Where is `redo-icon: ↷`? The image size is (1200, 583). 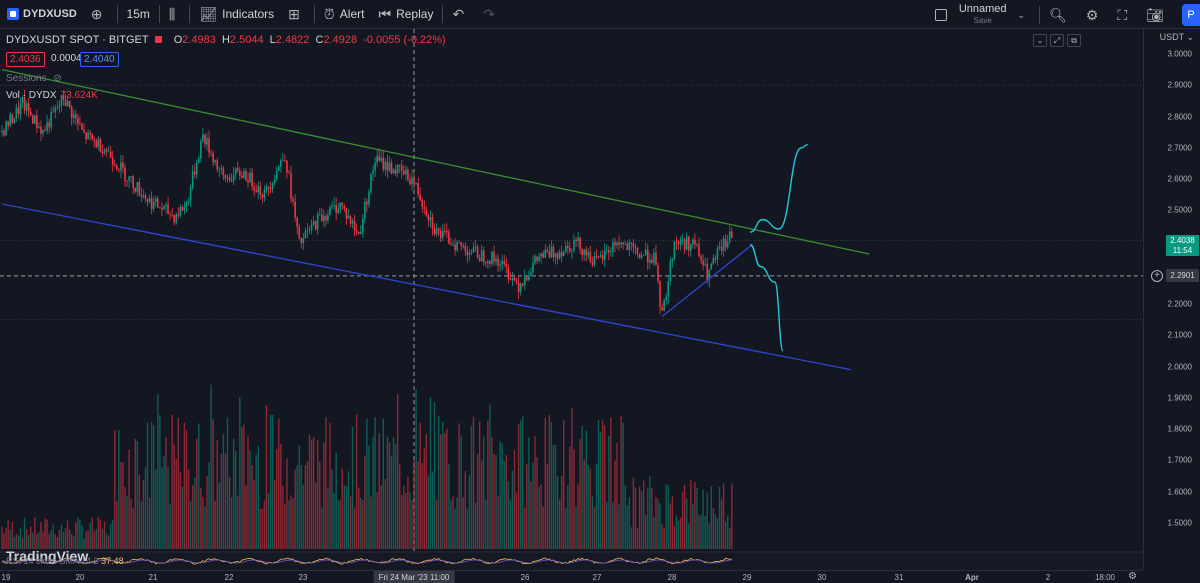 redo-icon: ↷ is located at coordinates (489, 14).